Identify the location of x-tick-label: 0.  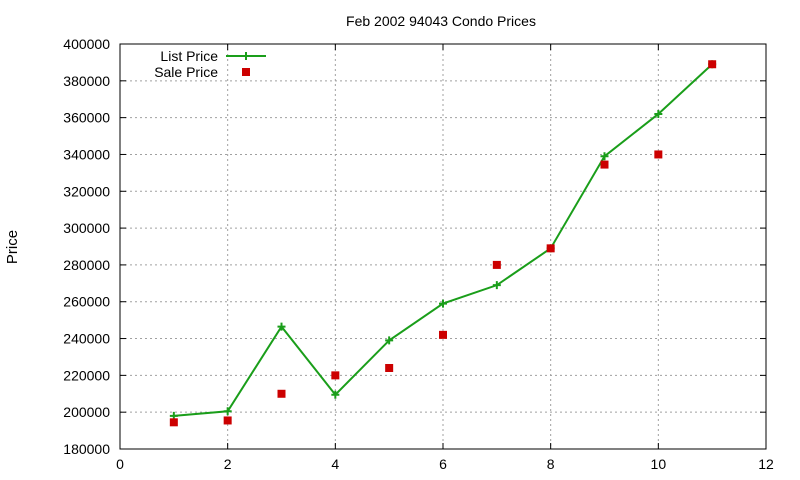
(120, 464).